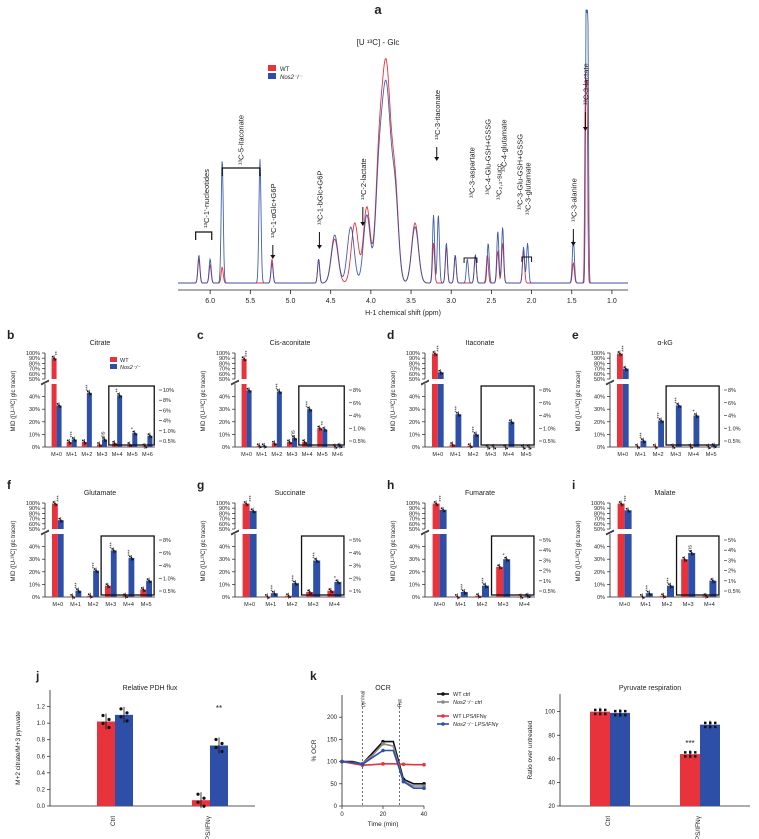 The height and width of the screenshot is (839, 759). Describe the element at coordinates (204, 235) in the screenshot. I see `annotation-bracket` at that location.